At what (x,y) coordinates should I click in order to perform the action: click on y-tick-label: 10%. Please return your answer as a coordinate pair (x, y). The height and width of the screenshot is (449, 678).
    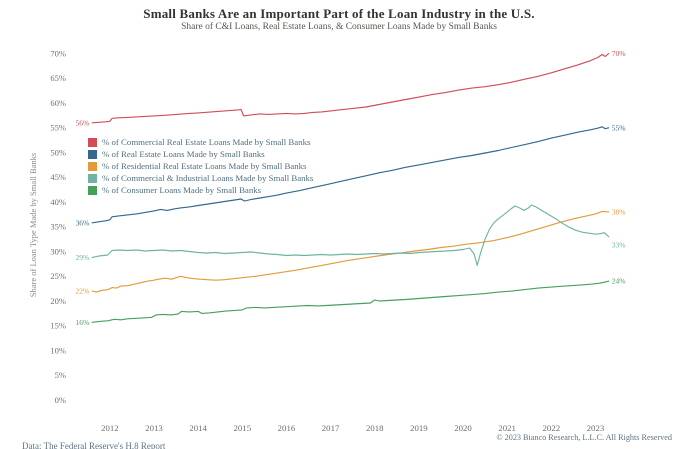
    Looking at the image, I should click on (58, 350).